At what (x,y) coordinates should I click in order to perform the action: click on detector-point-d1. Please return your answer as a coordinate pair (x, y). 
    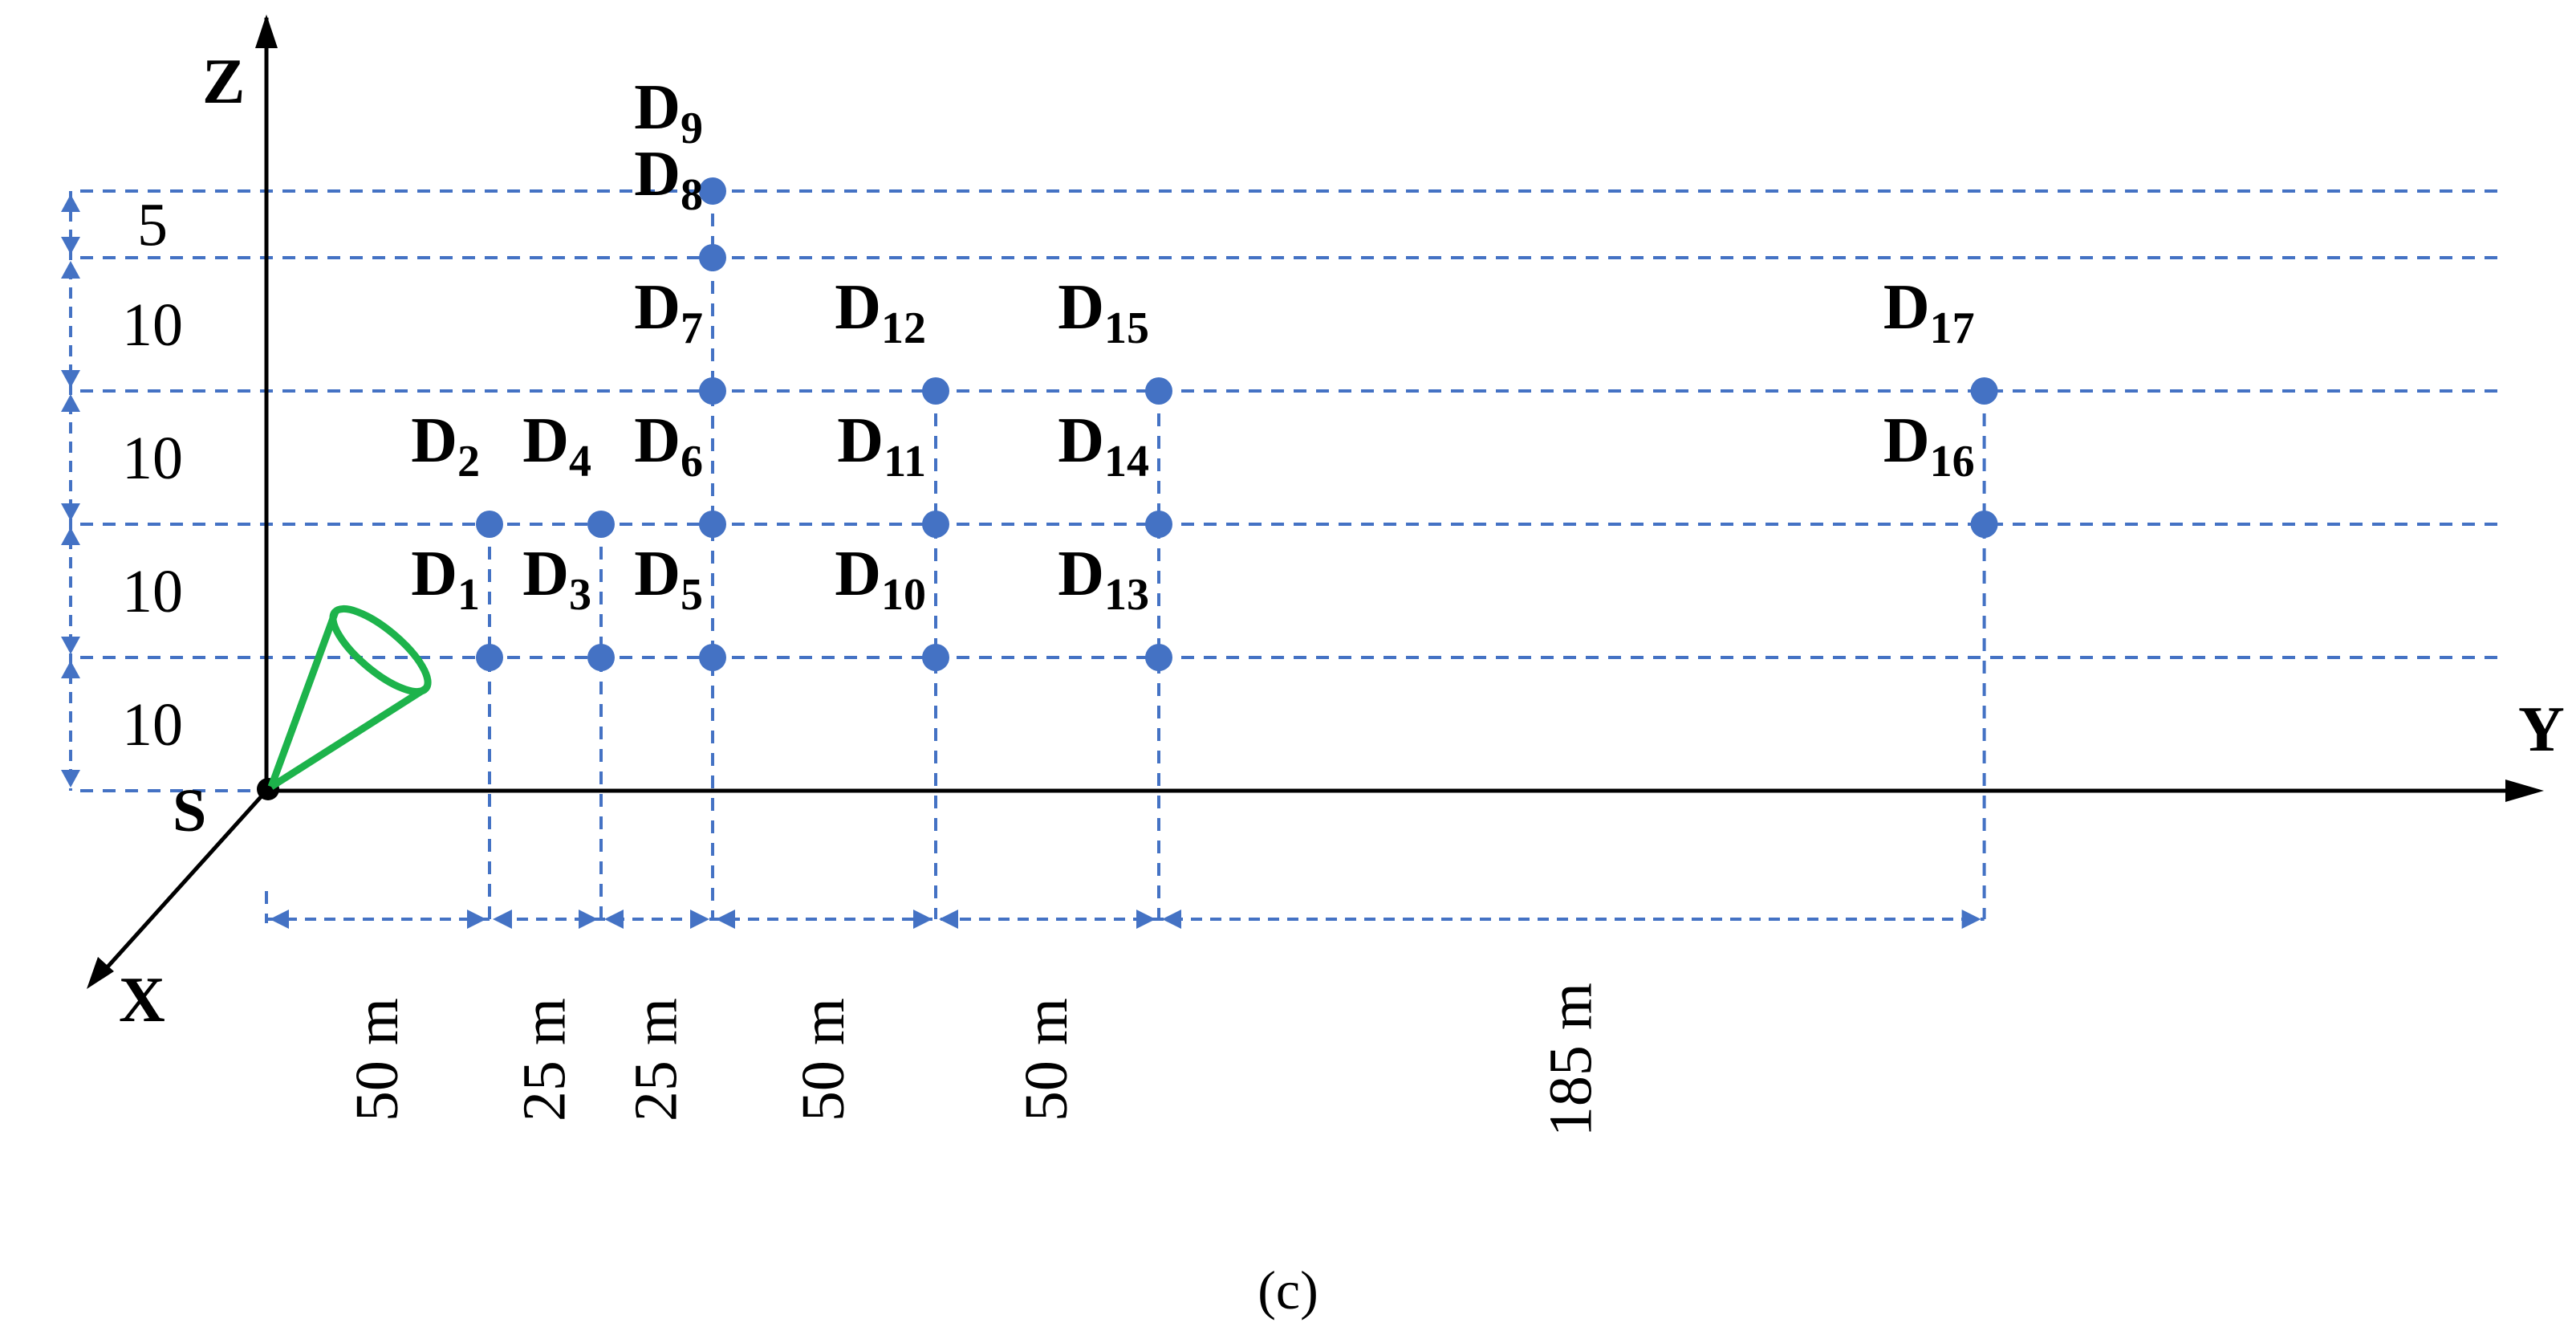
    Looking at the image, I should click on (489, 657).